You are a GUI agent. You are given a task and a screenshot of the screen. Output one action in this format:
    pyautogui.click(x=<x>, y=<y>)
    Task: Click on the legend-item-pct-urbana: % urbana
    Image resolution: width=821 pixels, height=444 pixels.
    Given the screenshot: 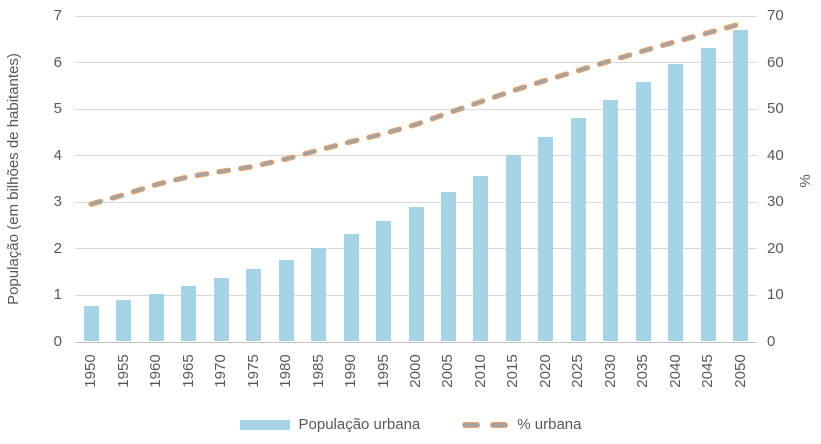 What is the action you would take?
    pyautogui.click(x=521, y=424)
    